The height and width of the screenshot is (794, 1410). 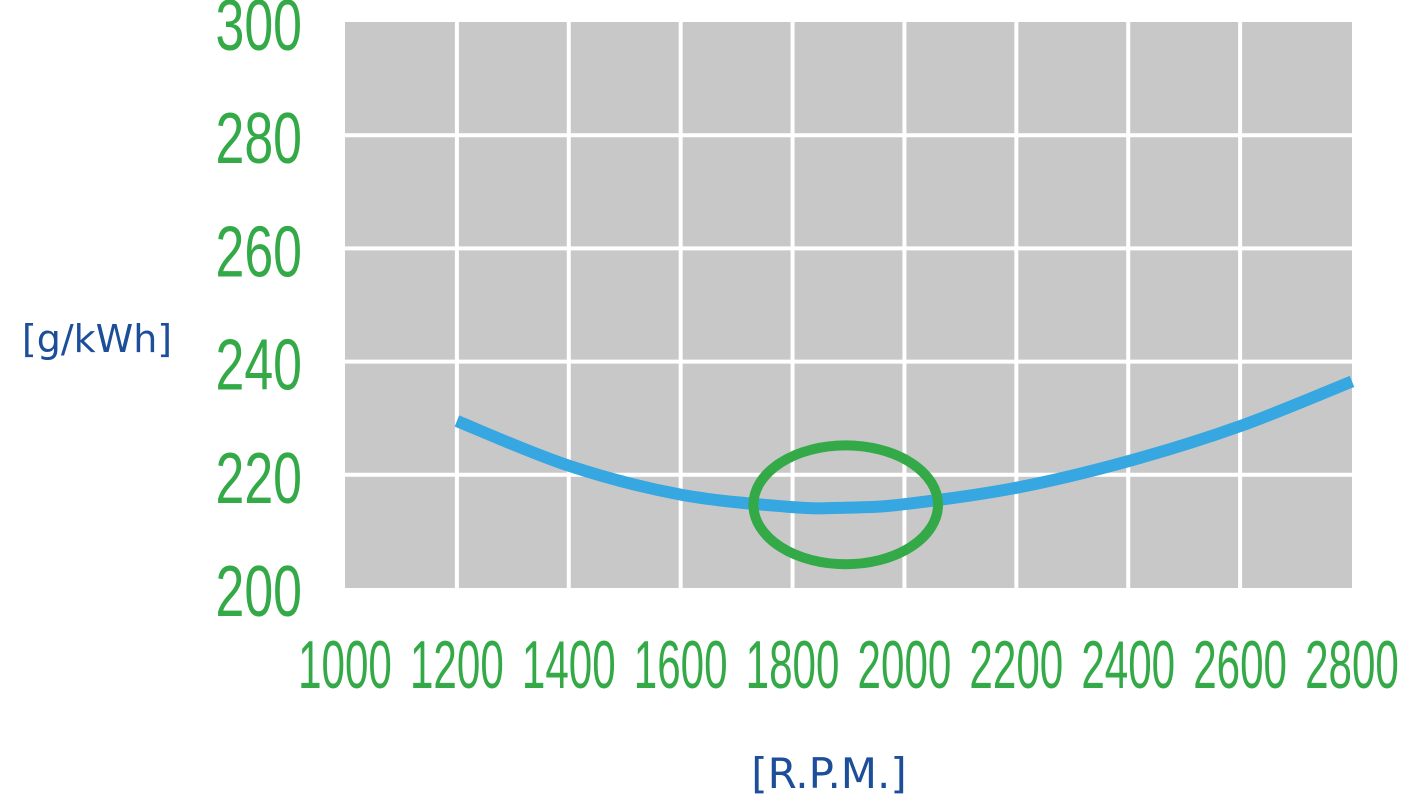 I want to click on x-axis-title: [R.P.M.], so click(x=829, y=771).